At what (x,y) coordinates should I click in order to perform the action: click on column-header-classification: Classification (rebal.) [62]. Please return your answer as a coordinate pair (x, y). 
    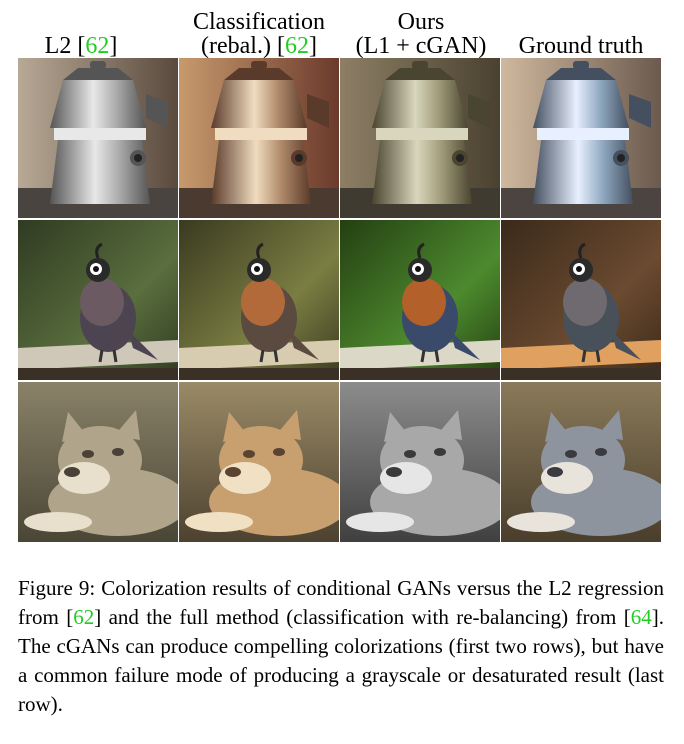
    Looking at the image, I should click on (259, 34).